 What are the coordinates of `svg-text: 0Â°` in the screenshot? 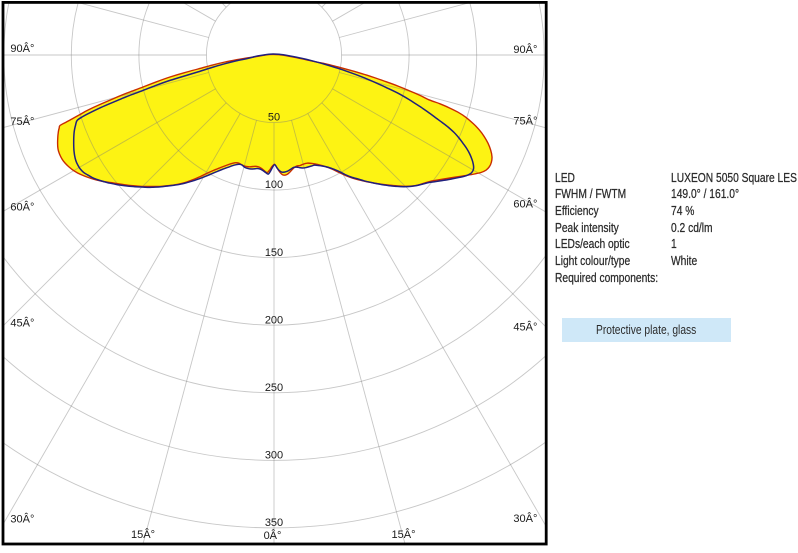 It's located at (273, 535).